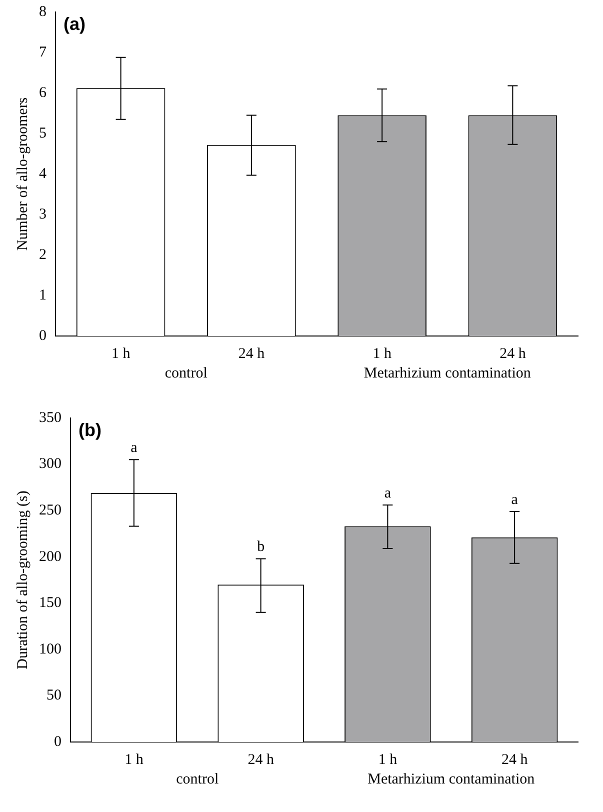 The height and width of the screenshot is (812, 603). Describe the element at coordinates (75, 24) in the screenshot. I see `chart-title: (a)` at that location.